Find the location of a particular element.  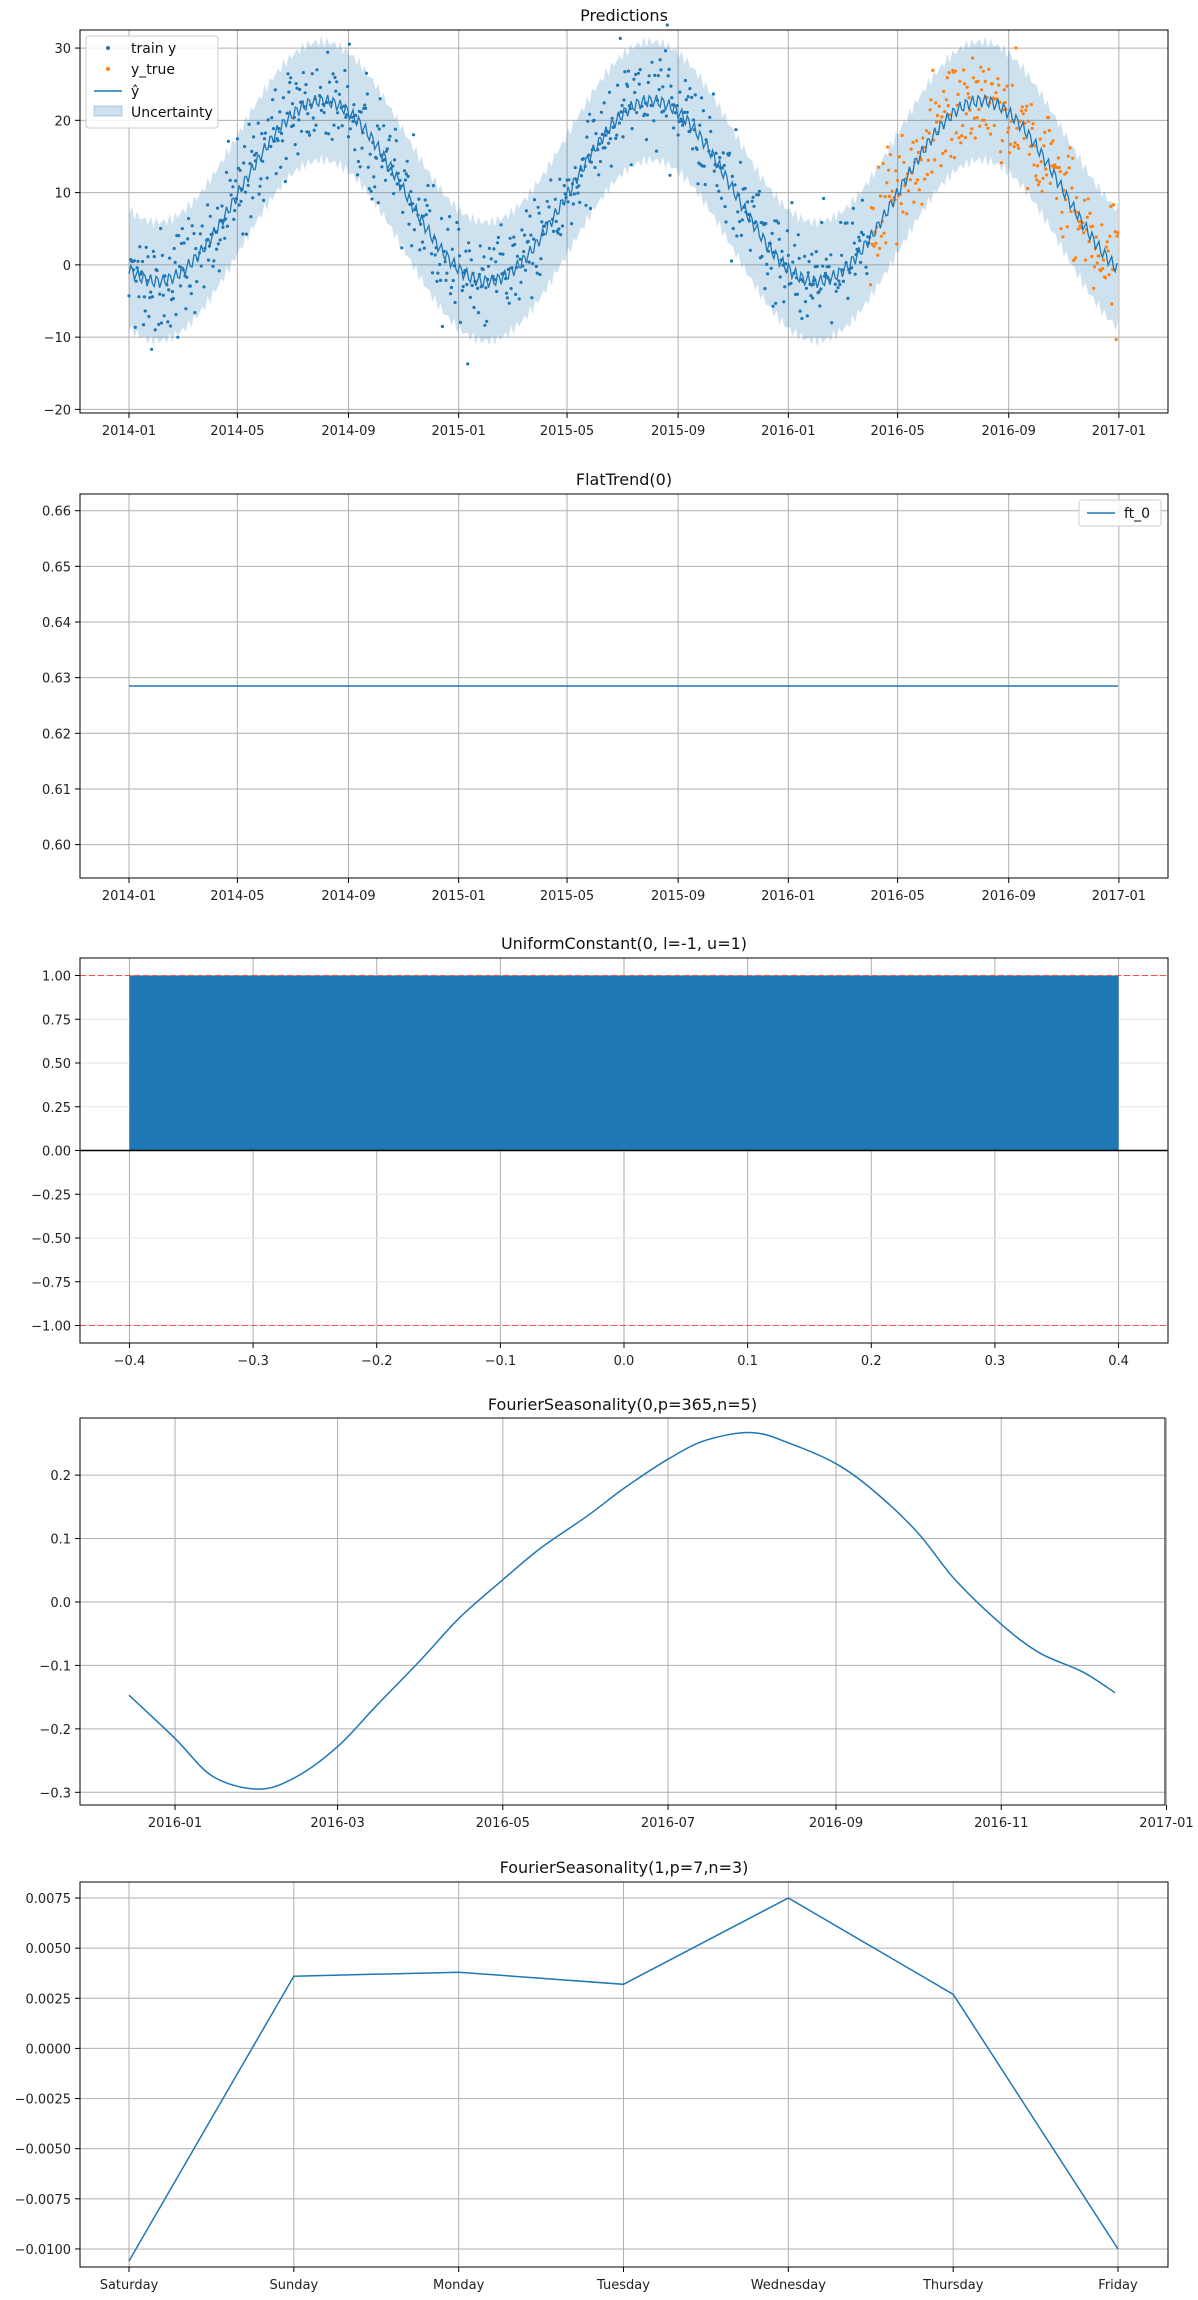

y-tick-label: 0.0 is located at coordinates (60, 1603).